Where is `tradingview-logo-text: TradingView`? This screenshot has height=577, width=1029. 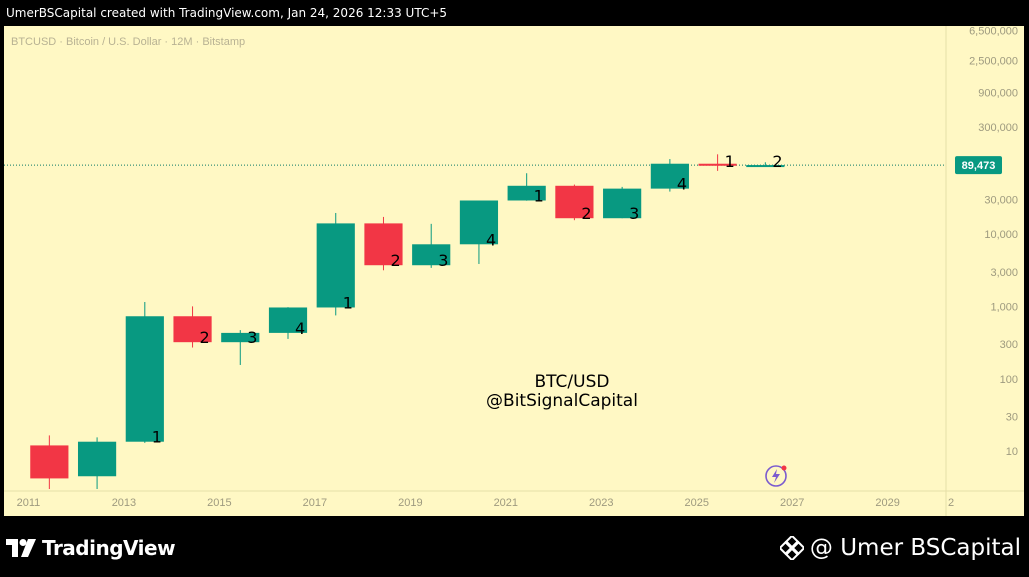
tradingview-logo-text: TradingView is located at coordinates (109, 548).